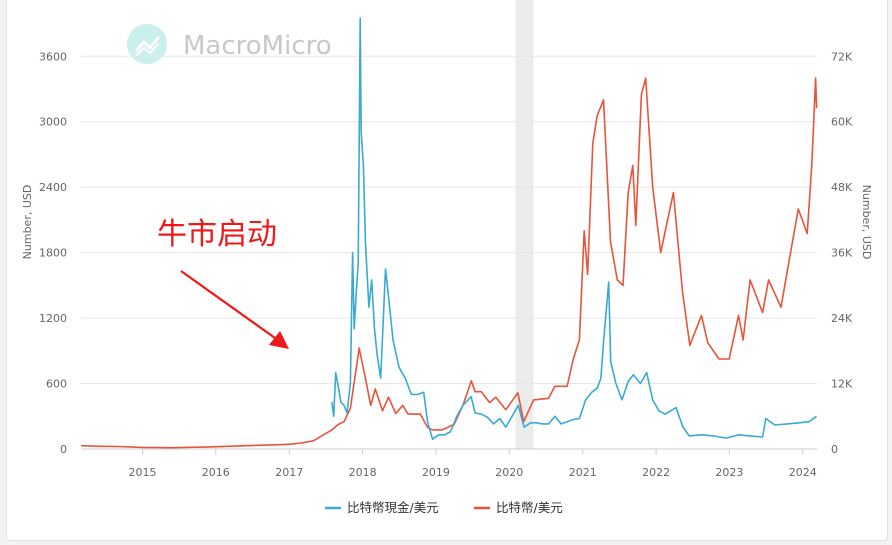 Image resolution: width=892 pixels, height=545 pixels. Describe the element at coordinates (803, 472) in the screenshot. I see `x-tick-label: 2024` at that location.